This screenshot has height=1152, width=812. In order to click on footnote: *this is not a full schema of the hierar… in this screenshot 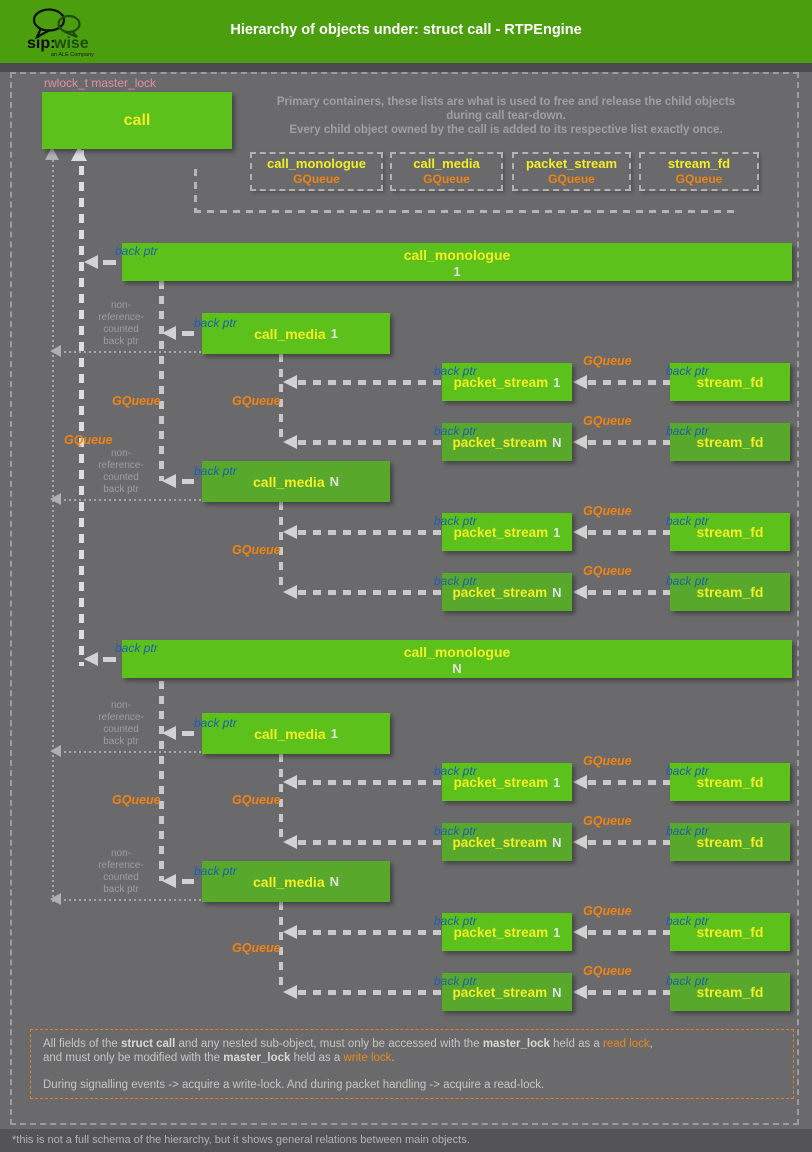, I will do `click(241, 1140)`.